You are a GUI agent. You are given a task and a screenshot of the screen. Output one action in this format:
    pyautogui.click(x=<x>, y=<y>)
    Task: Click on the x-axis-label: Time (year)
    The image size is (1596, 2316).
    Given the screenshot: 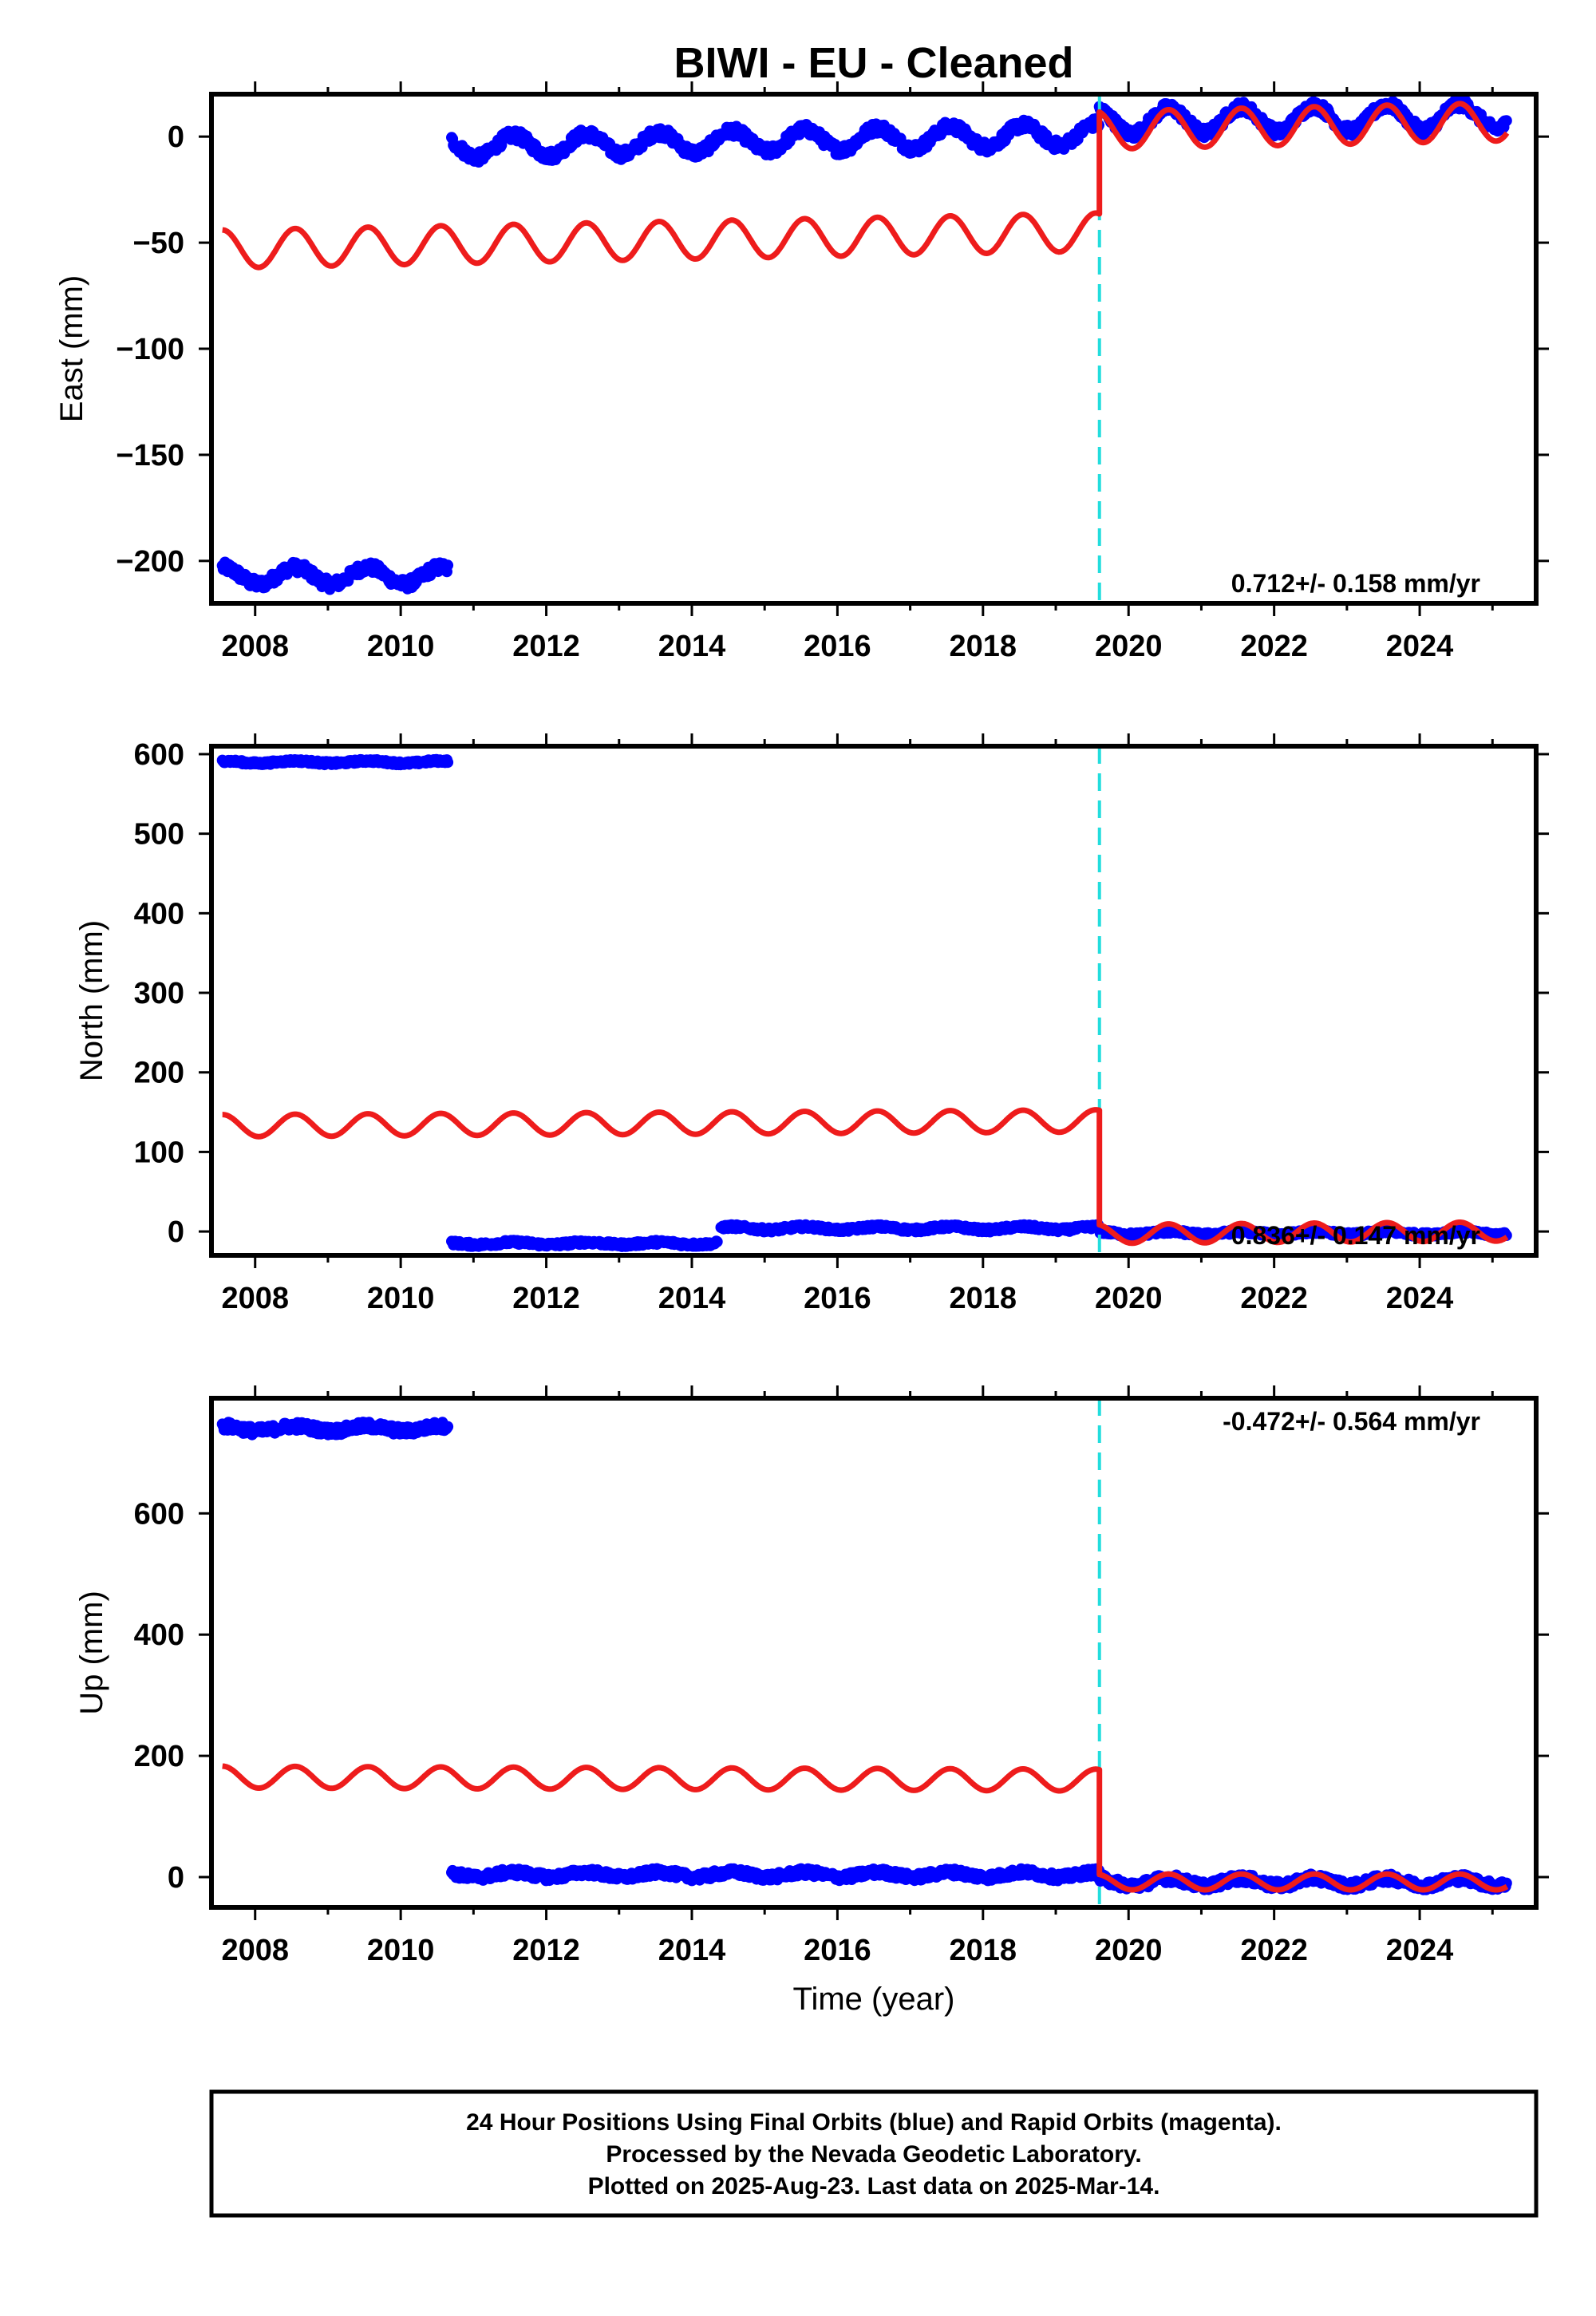 What is the action you would take?
    pyautogui.click(x=874, y=1999)
    